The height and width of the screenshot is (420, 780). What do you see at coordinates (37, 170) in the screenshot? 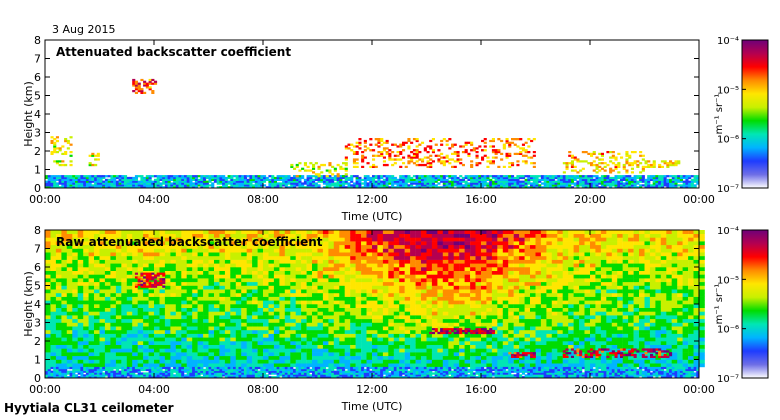
I see `y-tick-label: 1` at bounding box center [37, 170].